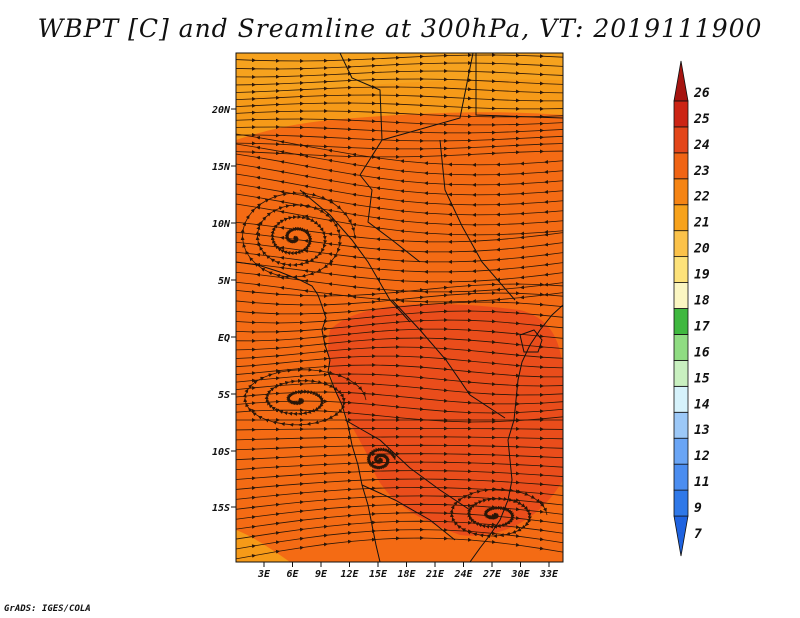 The height and width of the screenshot is (618, 800). Describe the element at coordinates (520, 574) in the screenshot. I see `lon-tick-label: 30E` at that location.